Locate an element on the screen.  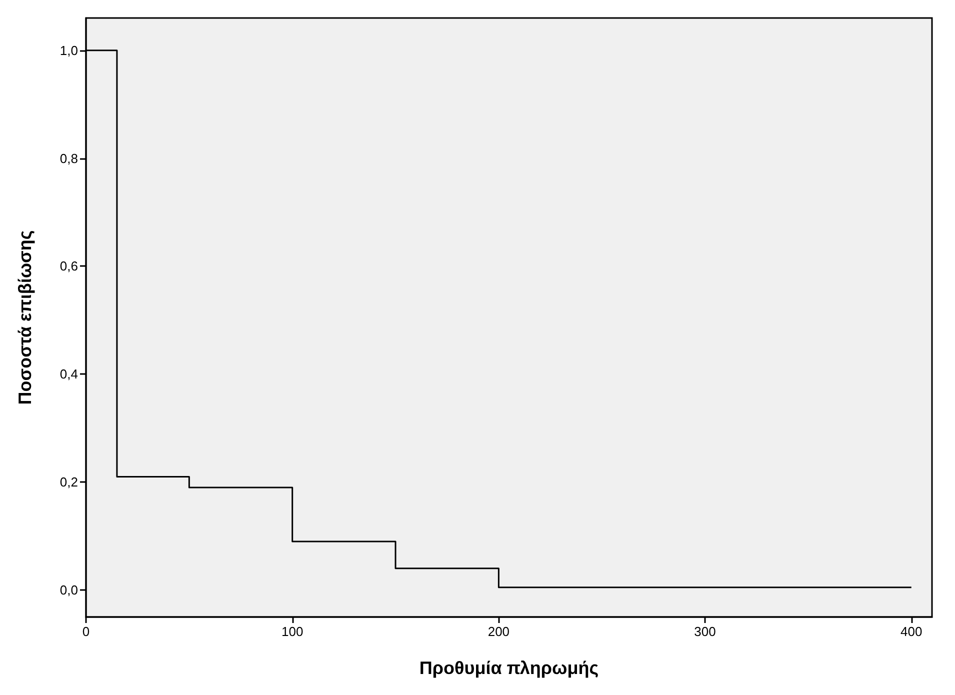
x-tick-label: 200 is located at coordinates (499, 631).